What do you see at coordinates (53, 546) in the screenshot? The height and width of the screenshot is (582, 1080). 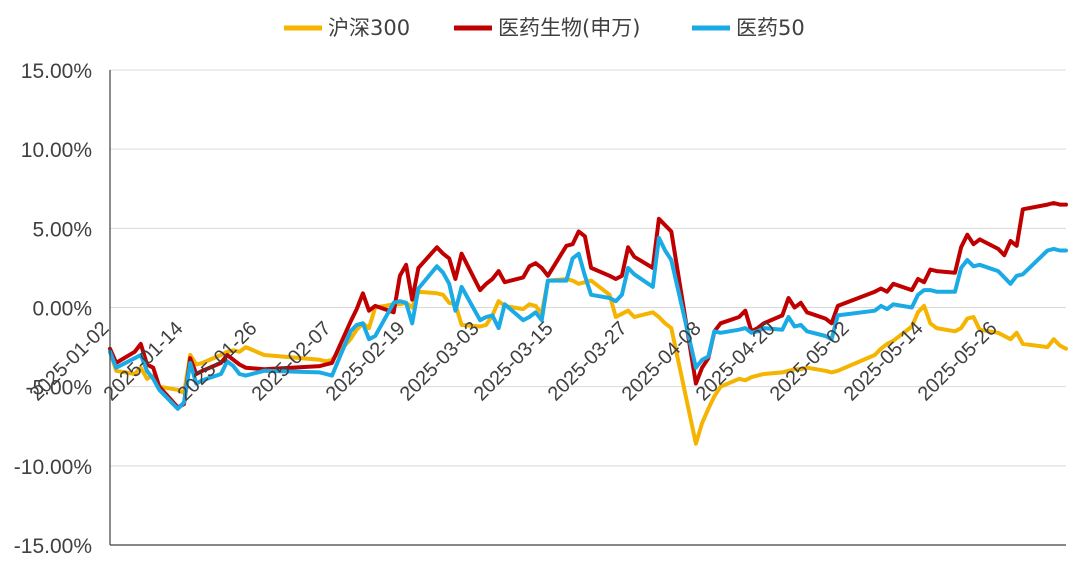 I see `y-tick-label: -15.00%` at bounding box center [53, 546].